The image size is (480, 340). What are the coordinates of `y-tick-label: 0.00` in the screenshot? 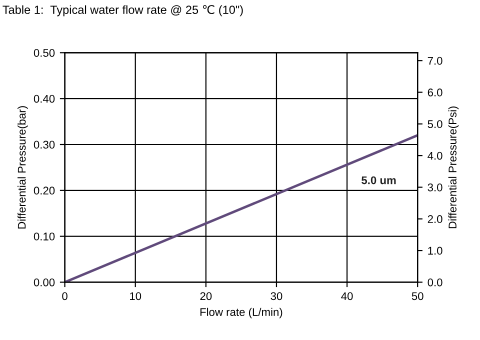 It's located at (44, 282).